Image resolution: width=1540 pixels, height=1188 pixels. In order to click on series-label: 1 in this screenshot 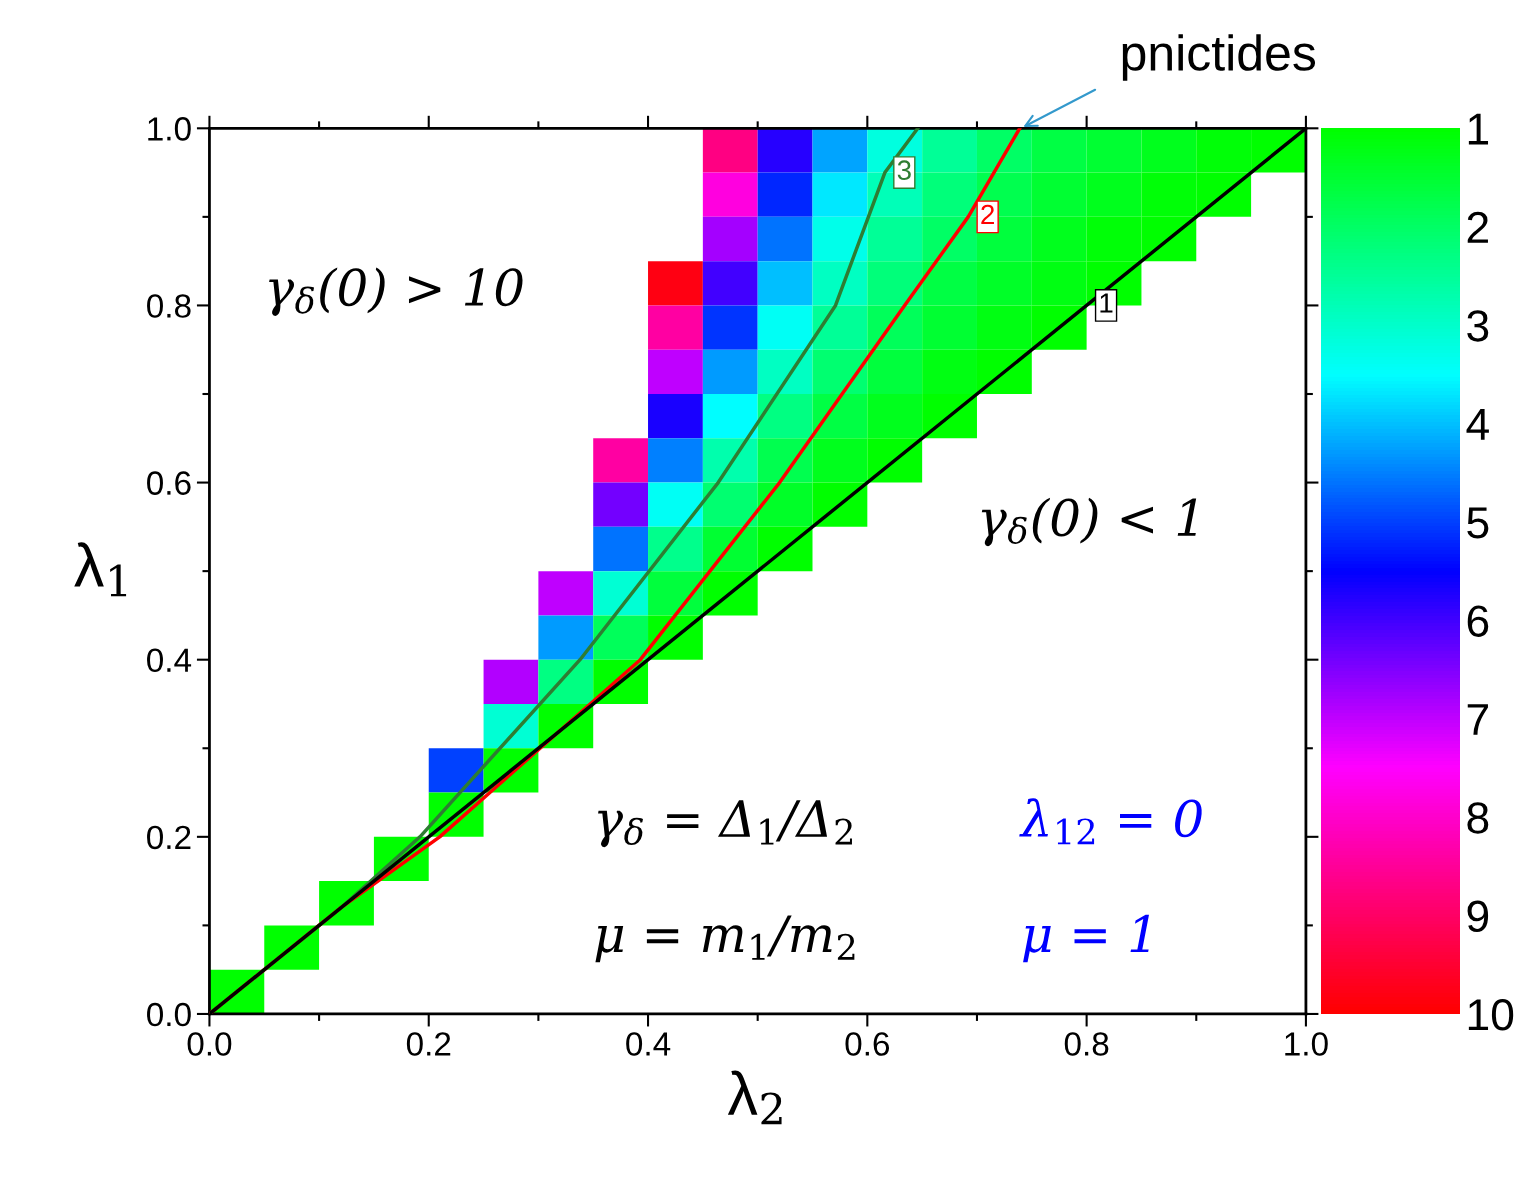, I will do `click(1106, 303)`.